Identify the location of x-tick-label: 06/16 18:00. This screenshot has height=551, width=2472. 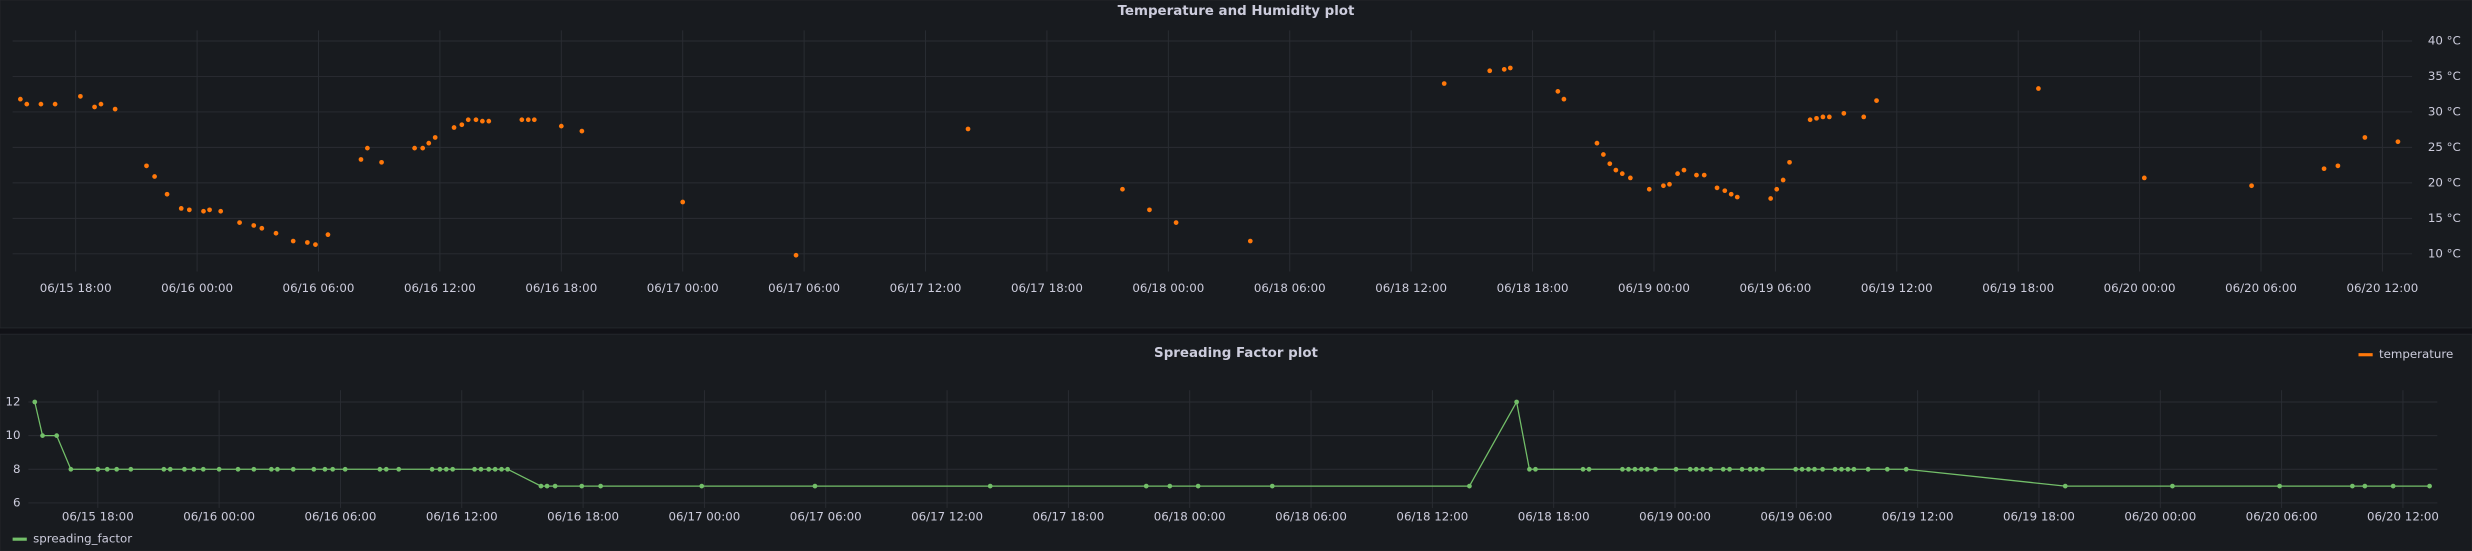
(561, 288).